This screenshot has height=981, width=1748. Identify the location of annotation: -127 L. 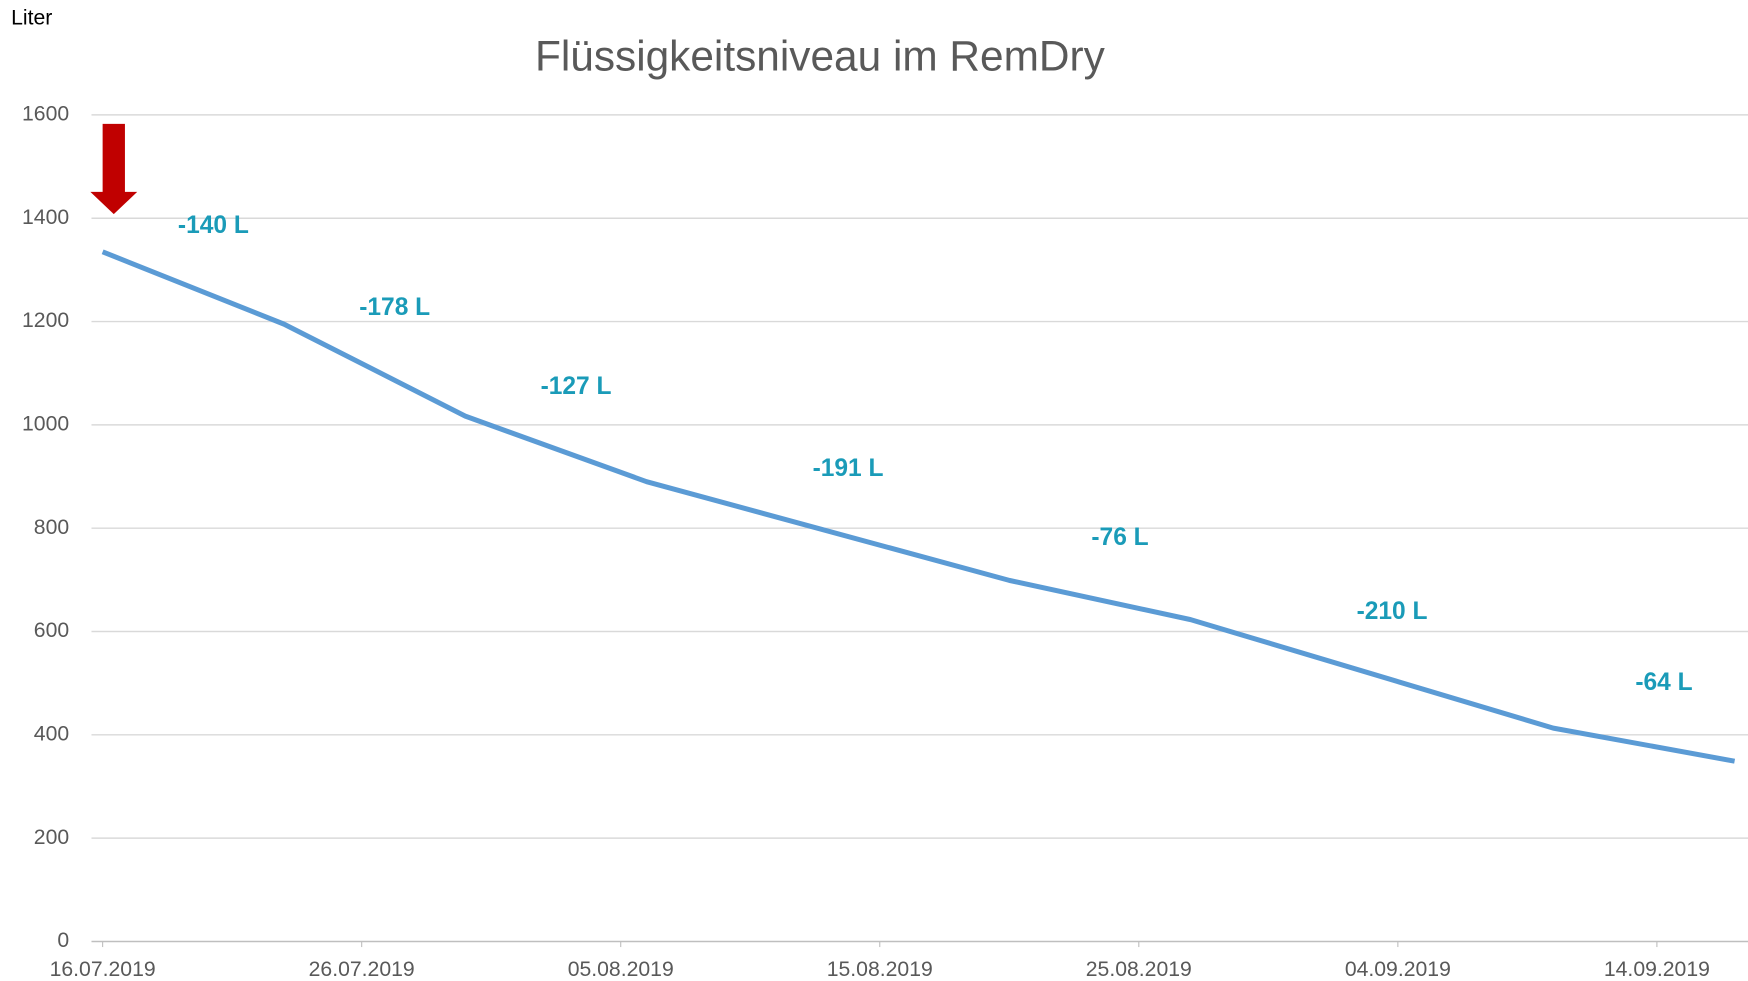
(576, 386).